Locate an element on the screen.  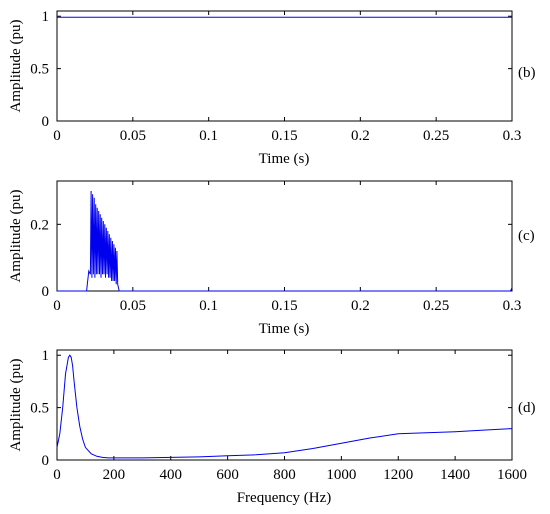
x-tick-label: 1000 is located at coordinates (341, 475).